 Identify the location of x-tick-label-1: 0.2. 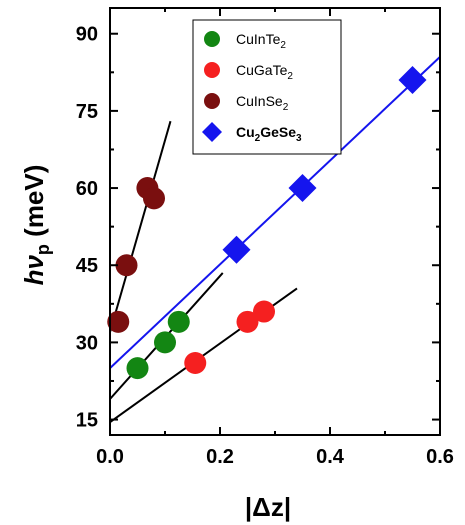
(220, 457).